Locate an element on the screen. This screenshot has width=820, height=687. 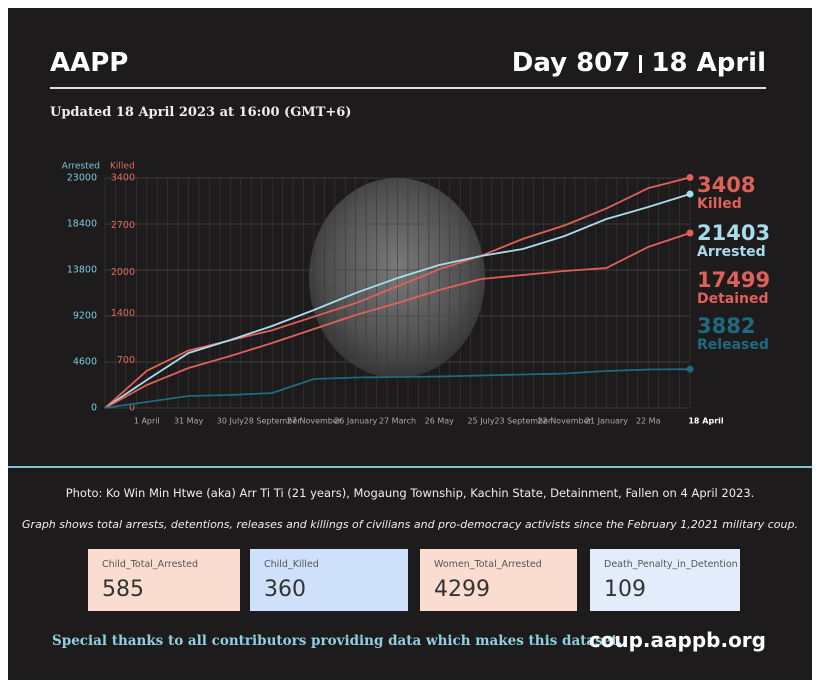
y-tick-label: 4600 is located at coordinates (85, 362).